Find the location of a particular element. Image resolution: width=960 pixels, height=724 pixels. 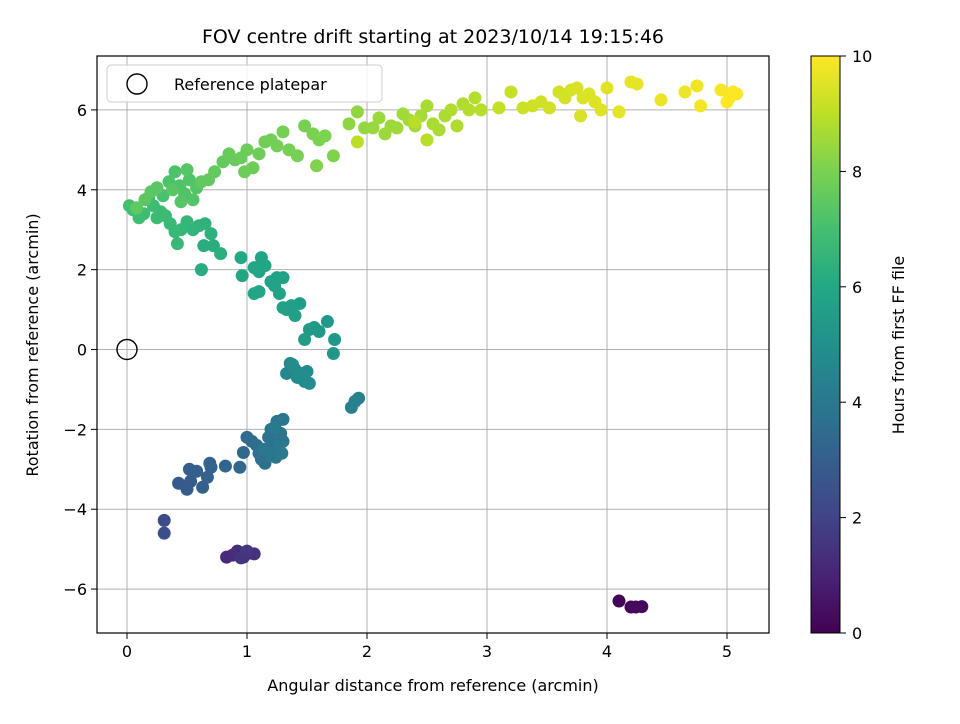

x-axis-ticks: 0 1 2 3 4 5 is located at coordinates (427, 647).